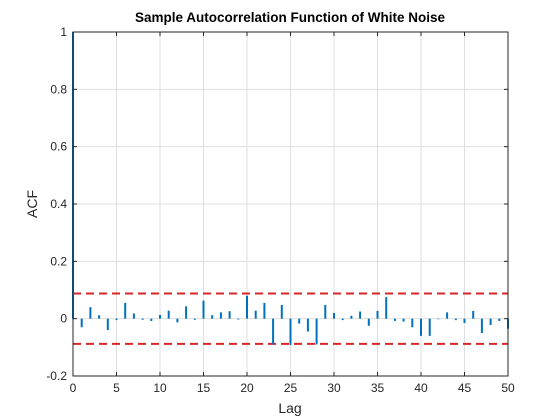  What do you see at coordinates (58, 147) in the screenshot?
I see `y-tick-label-4: 0.6` at bounding box center [58, 147].